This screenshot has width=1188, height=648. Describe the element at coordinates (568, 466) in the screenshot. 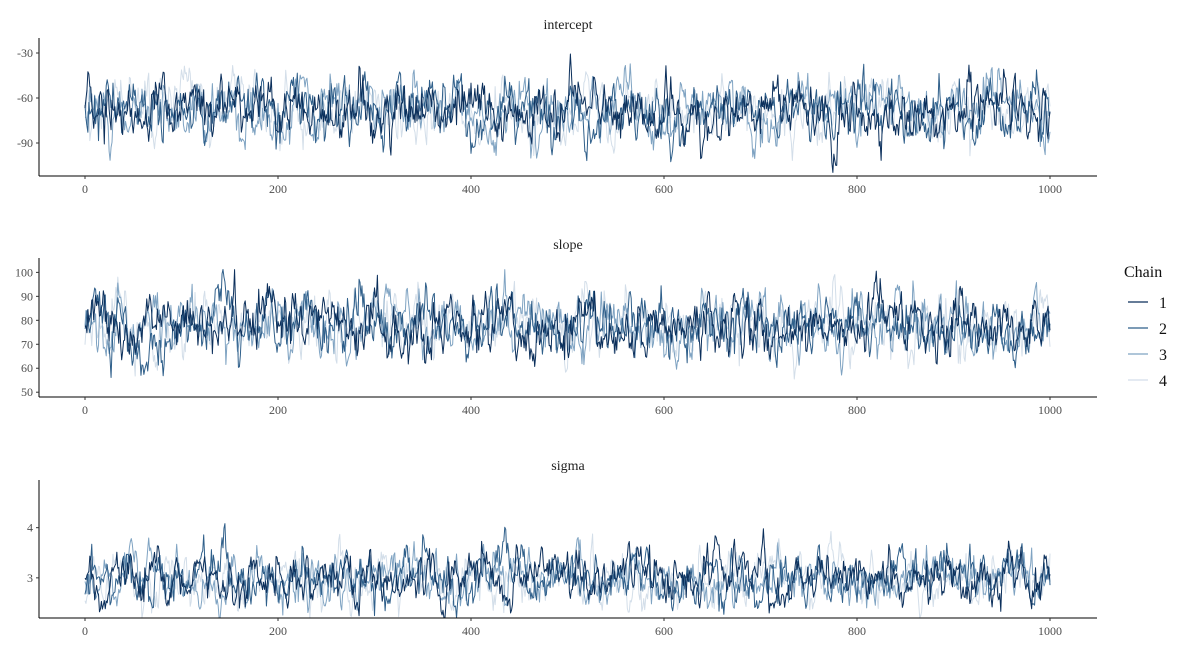

I see `panel-title: sigma` at that location.